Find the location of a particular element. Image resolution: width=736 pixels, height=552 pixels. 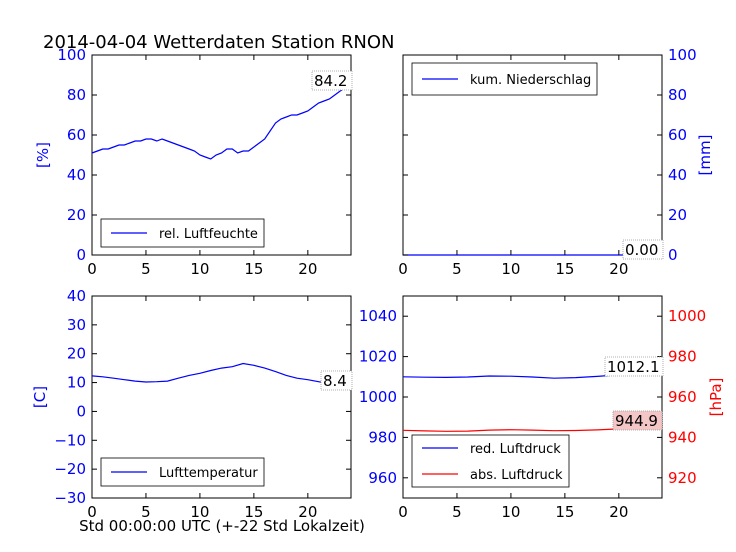

y-tick-label-0-1: 20 is located at coordinates (76, 215).